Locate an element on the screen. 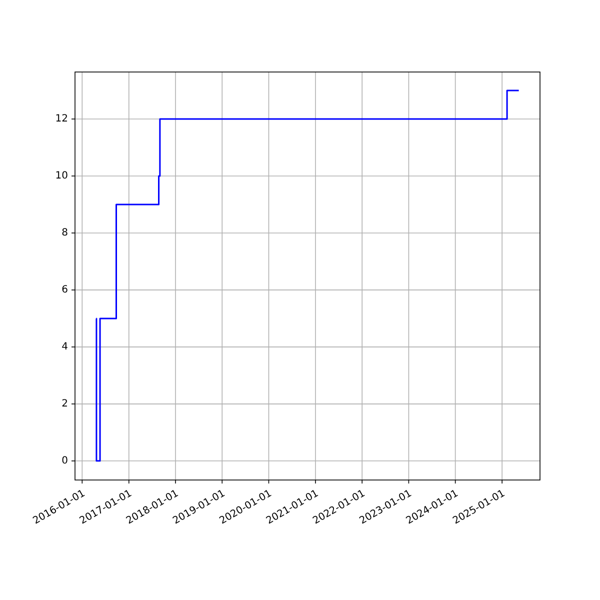 The width and height of the screenshot is (600, 600). y-tick-label: 0 is located at coordinates (65, 460).